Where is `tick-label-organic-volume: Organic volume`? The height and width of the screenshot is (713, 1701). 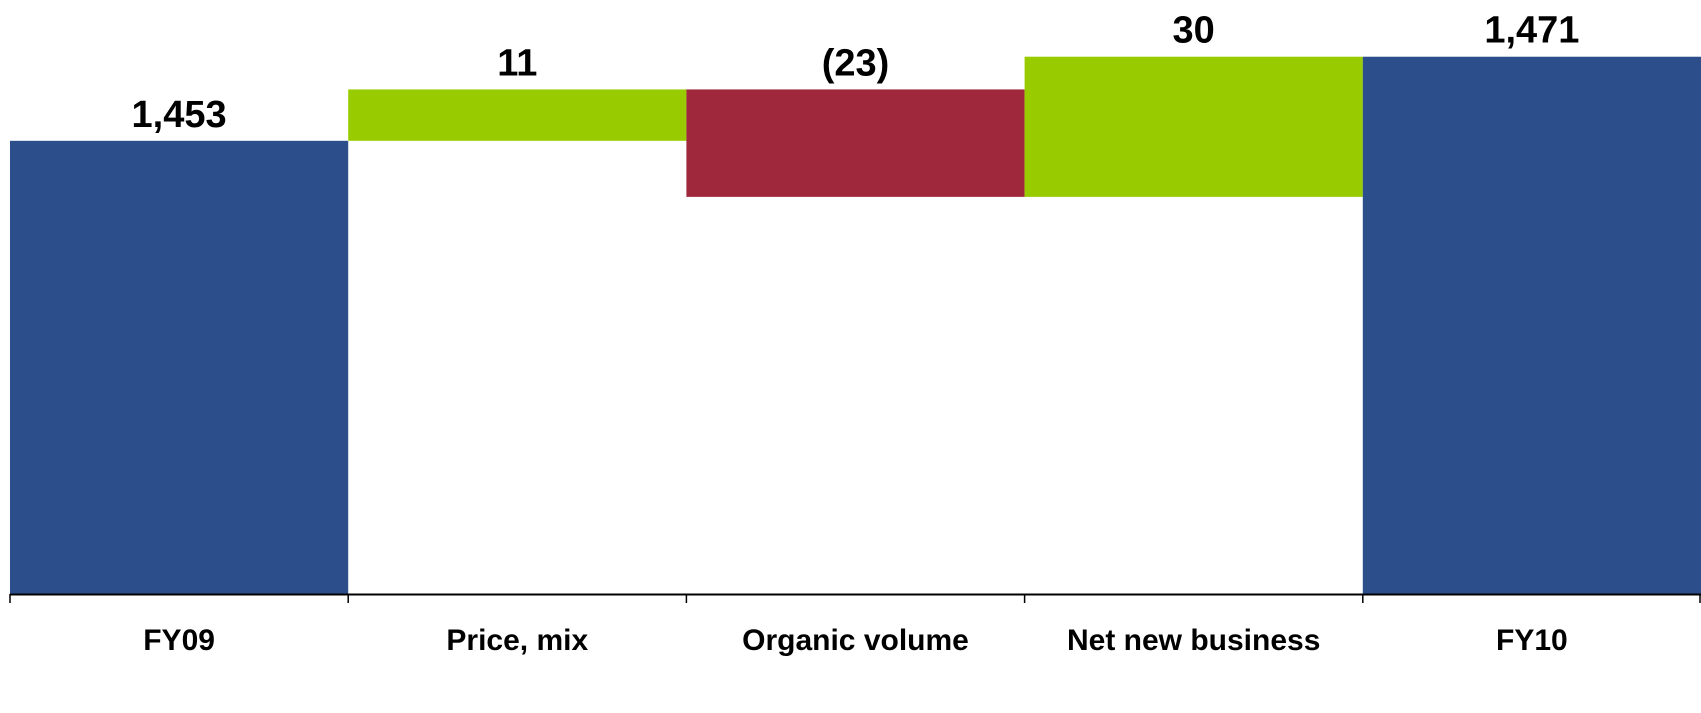 tick-label-organic-volume: Organic volume is located at coordinates (855, 640).